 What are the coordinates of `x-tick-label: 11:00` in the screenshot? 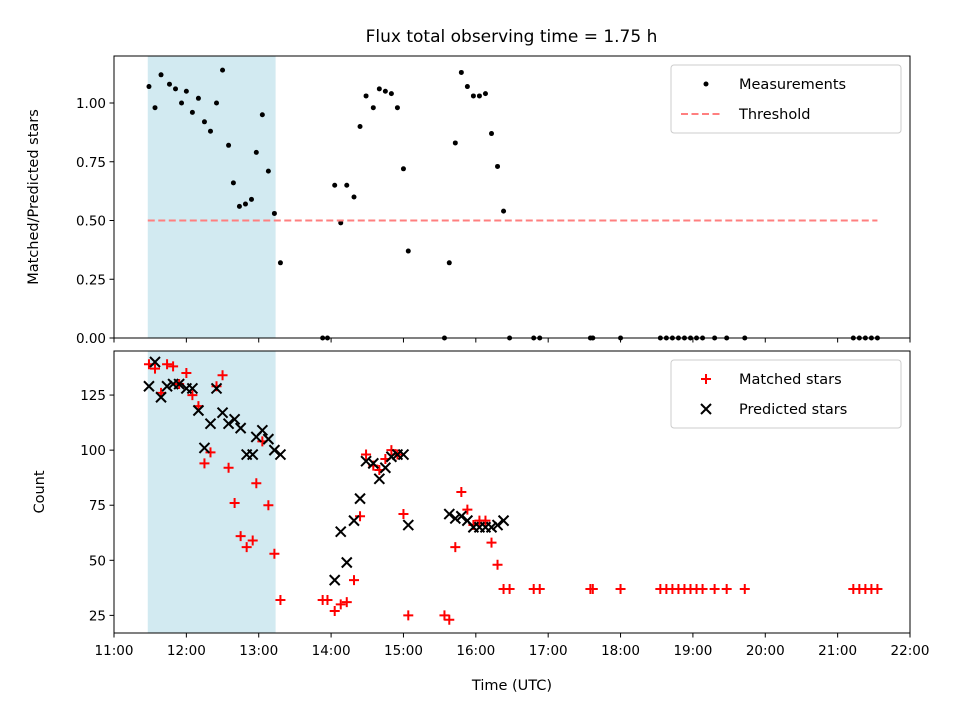 It's located at (114, 651).